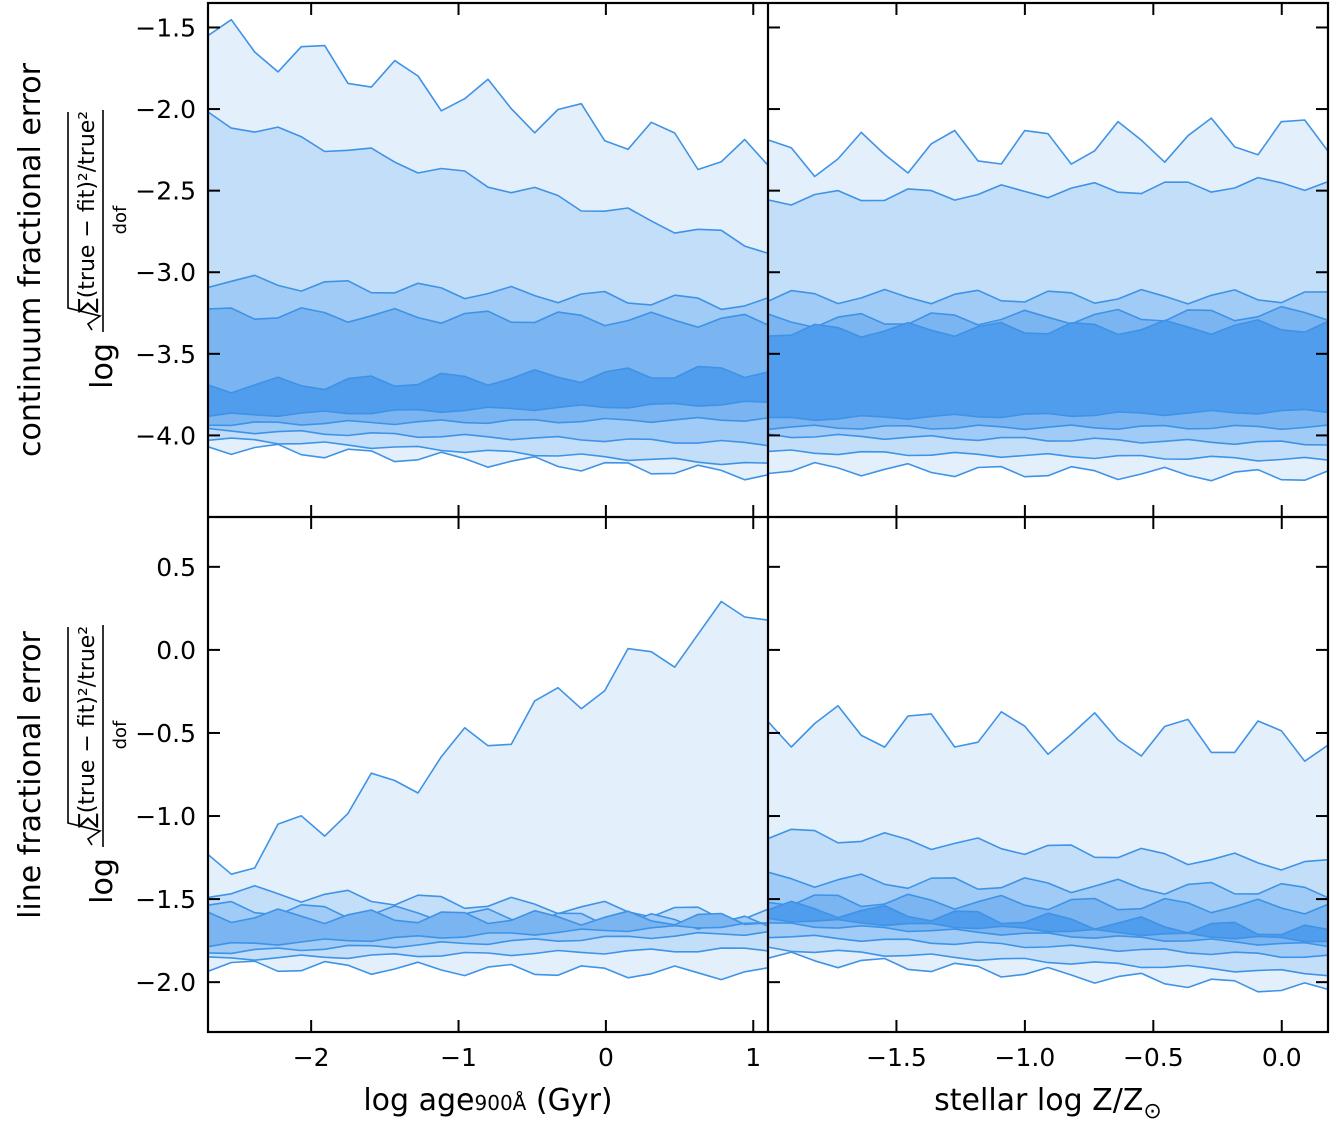 Image resolution: width=1330 pixels, height=1122 pixels. Describe the element at coordinates (165, 354) in the screenshot. I see `y-tick-label: −3.5` at that location.